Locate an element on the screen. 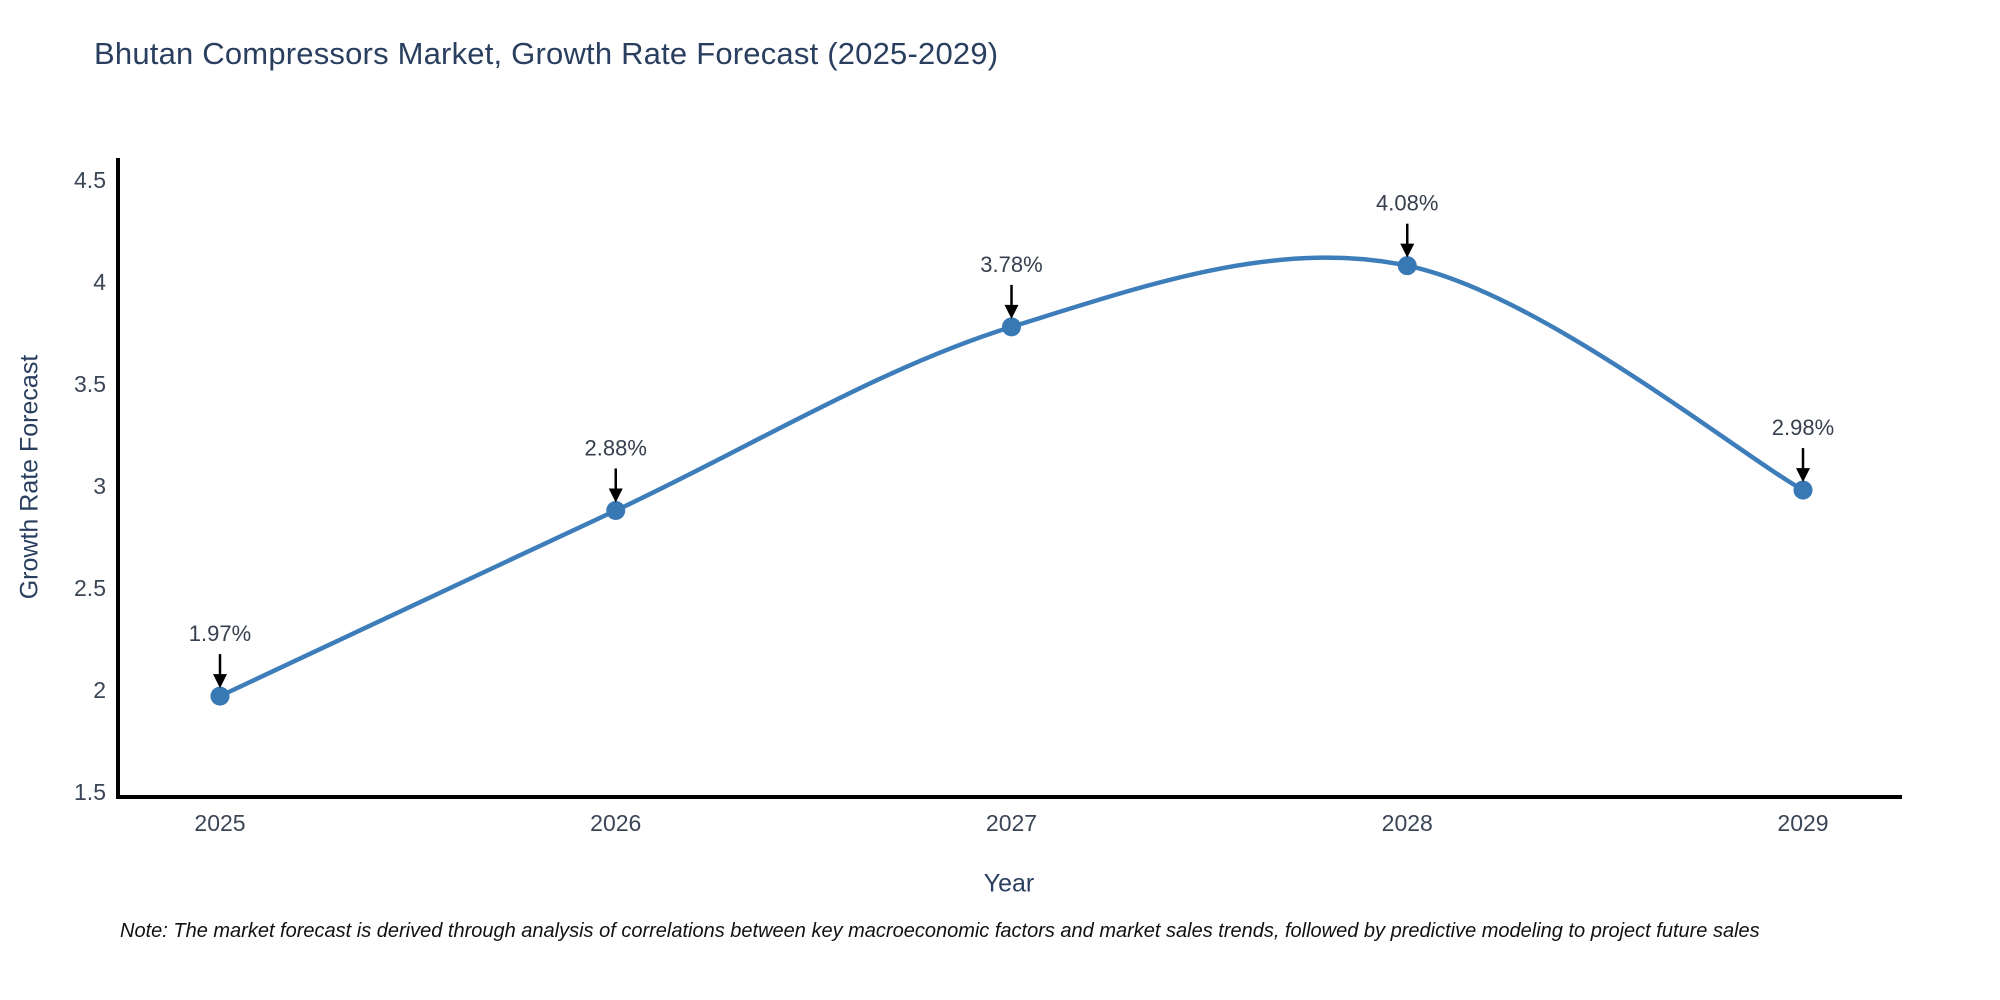 Image resolution: width=2000 pixels, height=1000 pixels. x-axis-title: Year is located at coordinates (1009, 883).